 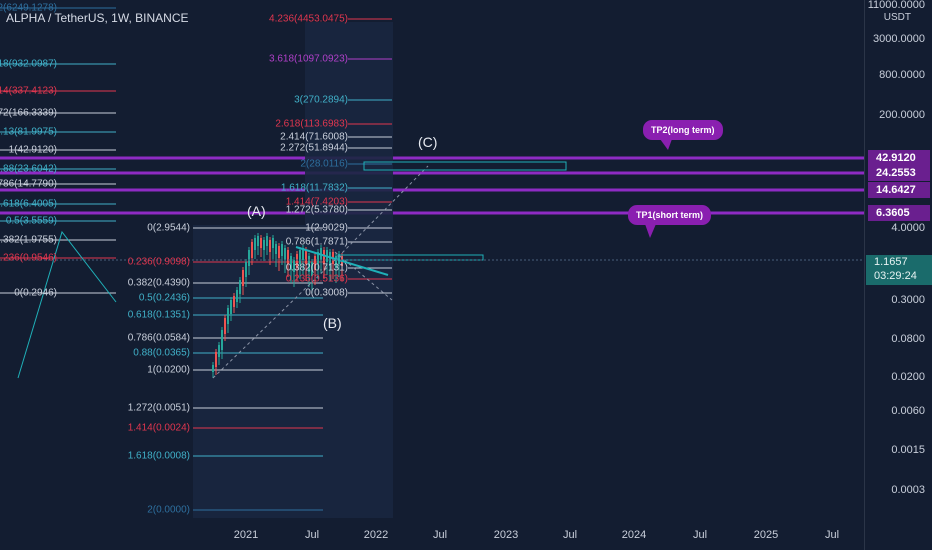 I want to click on fib-level-label: 0.236(0.9546), so click(x=28, y=258).